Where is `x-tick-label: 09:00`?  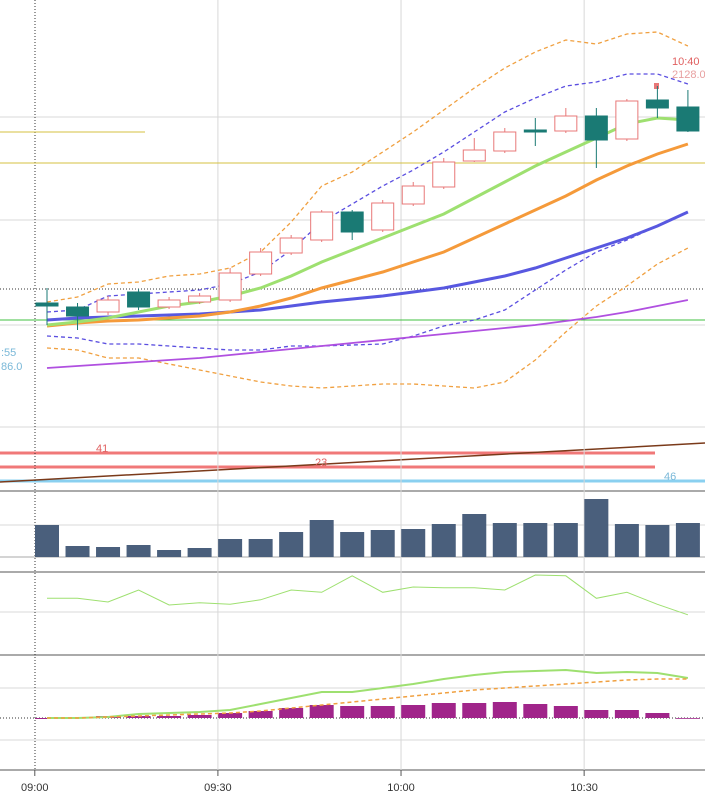 x-tick-label: 09:00 is located at coordinates (35, 788).